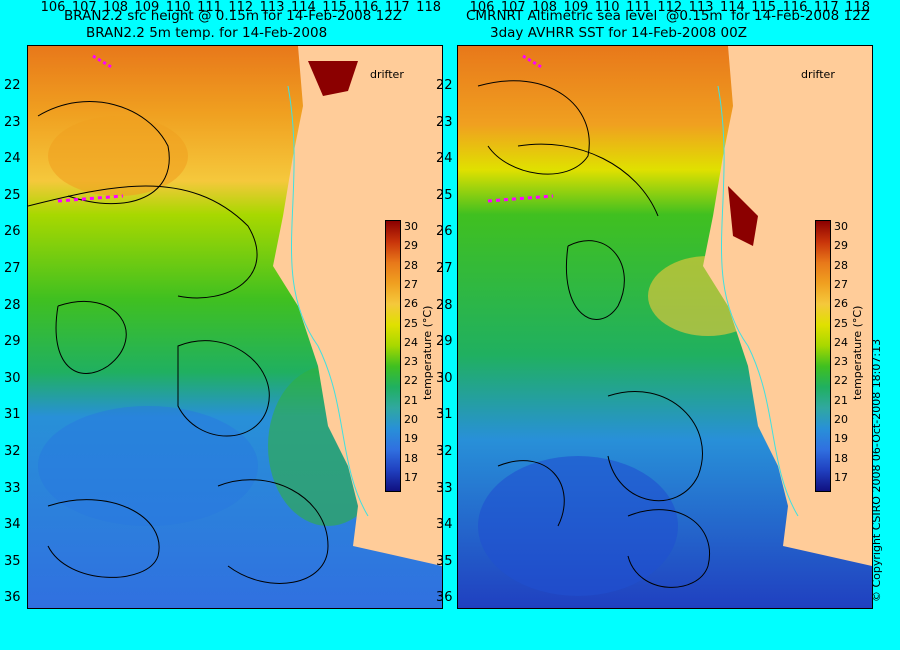  What do you see at coordinates (411, 381) in the screenshot?
I see `colorbar-tick-left: 22` at bounding box center [411, 381].